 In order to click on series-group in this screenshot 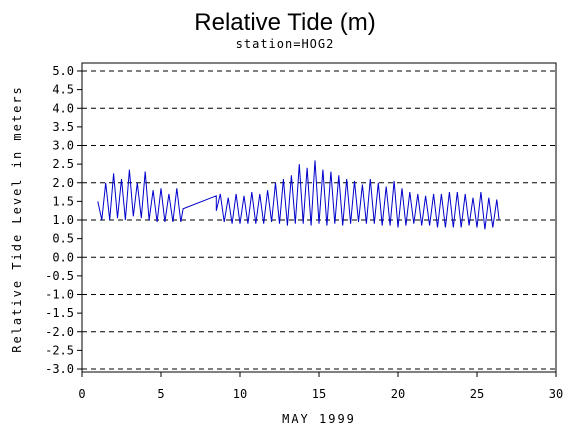, I will do `click(298, 195)`.